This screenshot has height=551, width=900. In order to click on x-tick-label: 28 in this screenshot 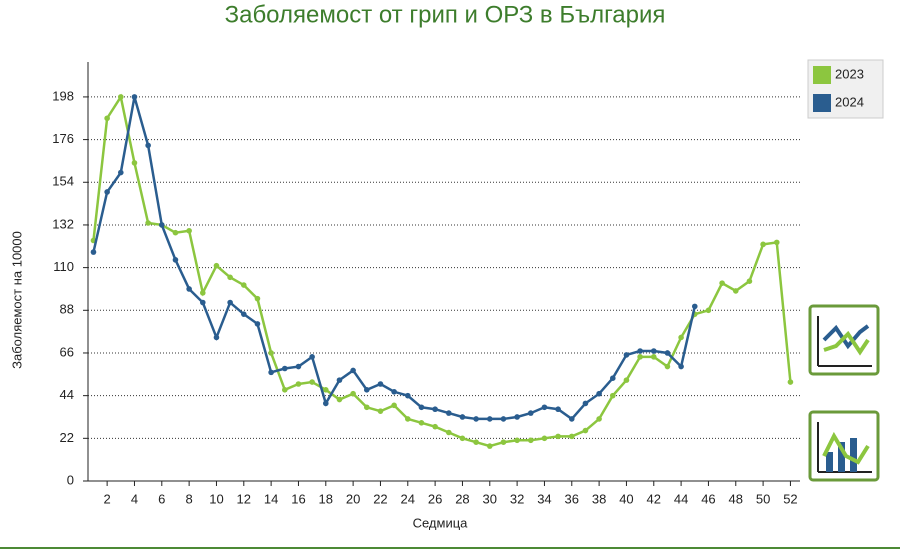, I will do `click(462, 498)`.